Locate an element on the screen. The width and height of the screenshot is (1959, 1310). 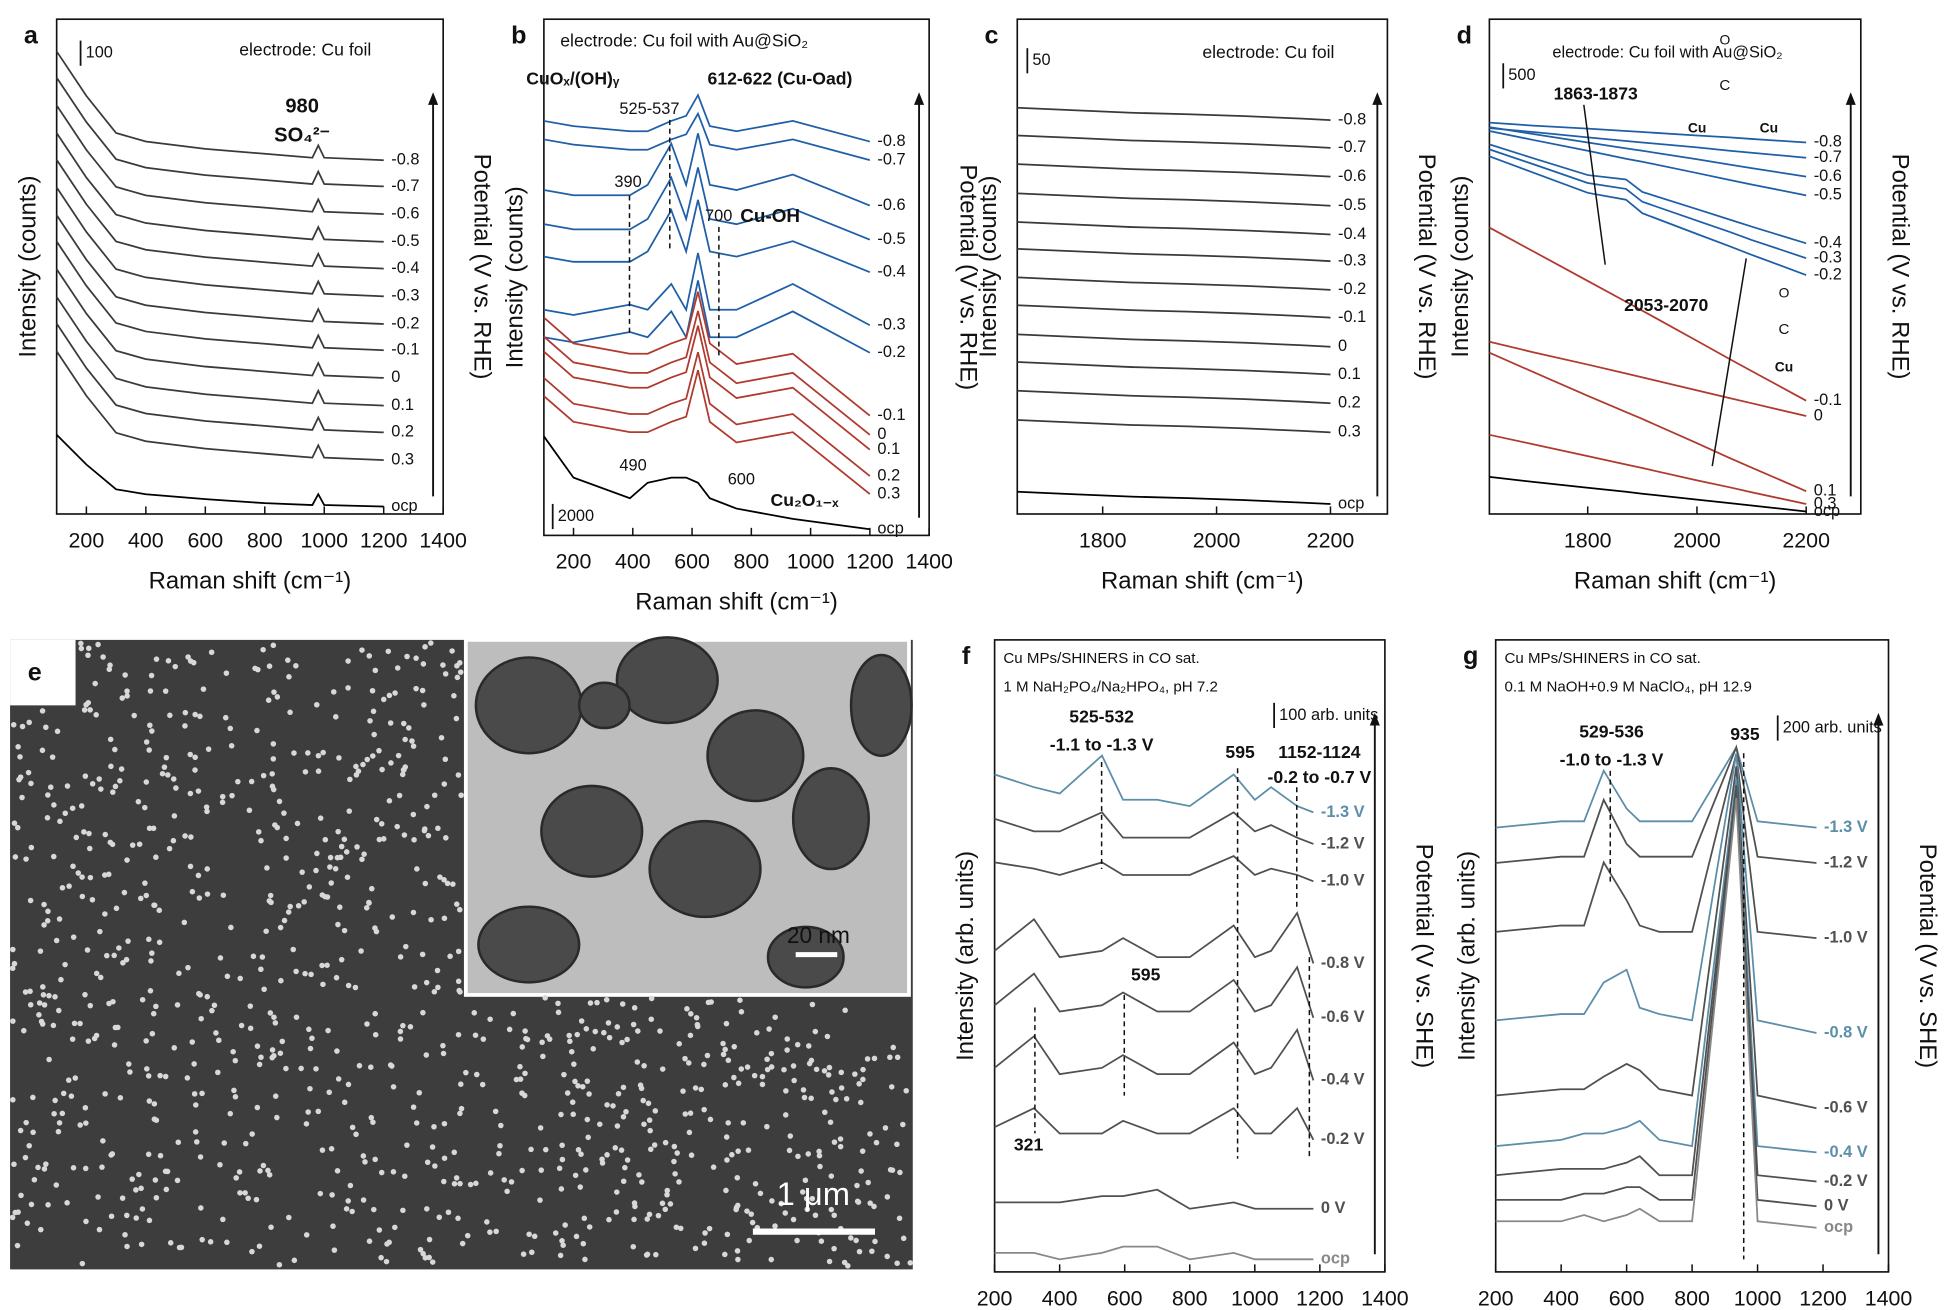
annotation: 935 is located at coordinates (1745, 734).